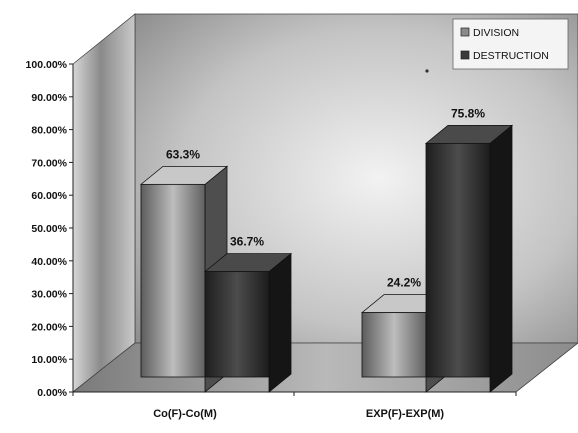  Describe the element at coordinates (49, 131) in the screenshot. I see `y-tick-label: 80.00%` at that location.